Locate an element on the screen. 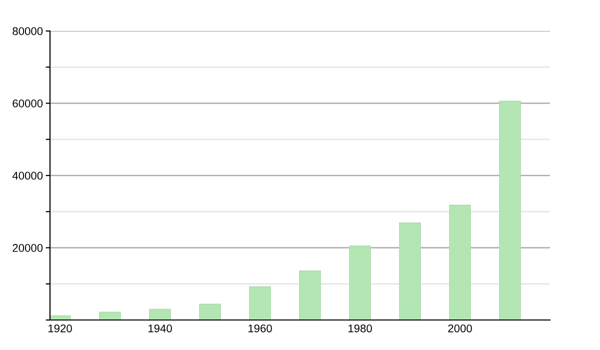  x-tick-label: 2000 is located at coordinates (460, 328).